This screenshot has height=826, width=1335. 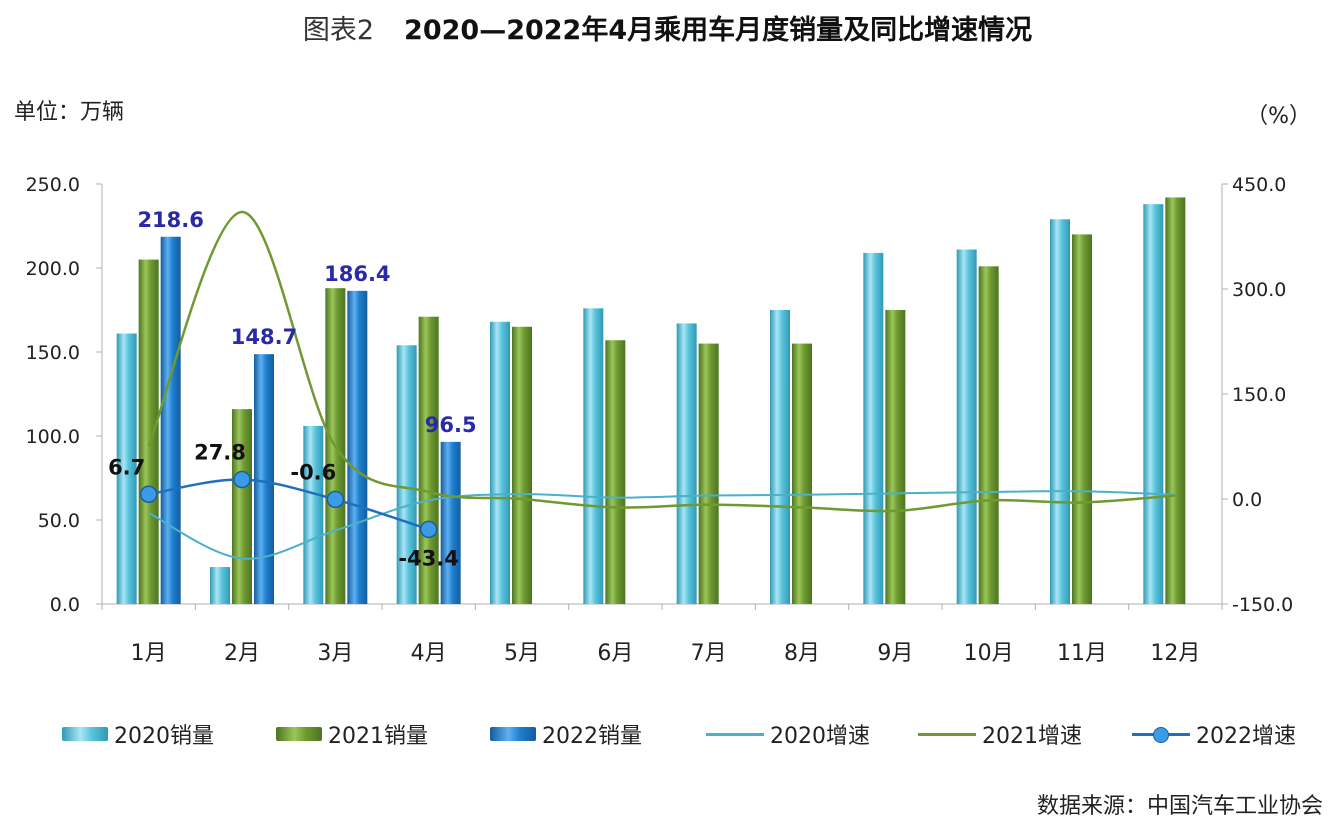 I want to click on data-label-2022-sales: 148.7, so click(x=264, y=337).